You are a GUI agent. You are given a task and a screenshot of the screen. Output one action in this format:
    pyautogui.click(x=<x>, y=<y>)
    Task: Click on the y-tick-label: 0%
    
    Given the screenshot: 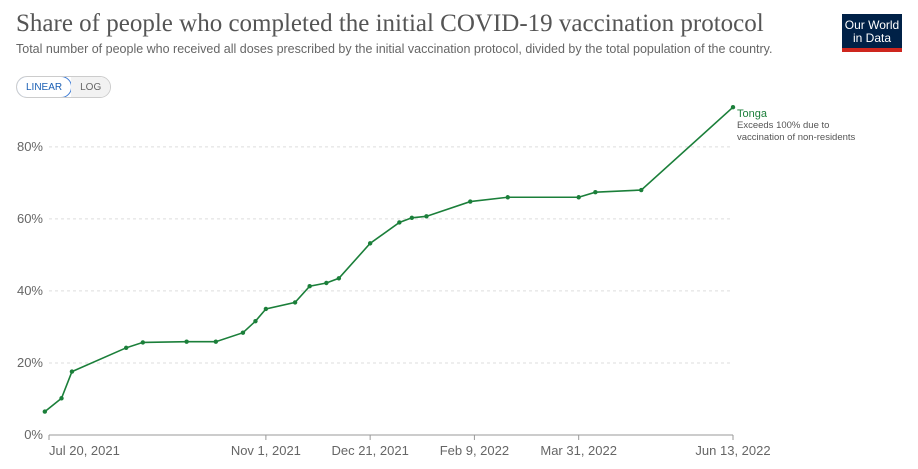 What is the action you would take?
    pyautogui.click(x=33, y=434)
    